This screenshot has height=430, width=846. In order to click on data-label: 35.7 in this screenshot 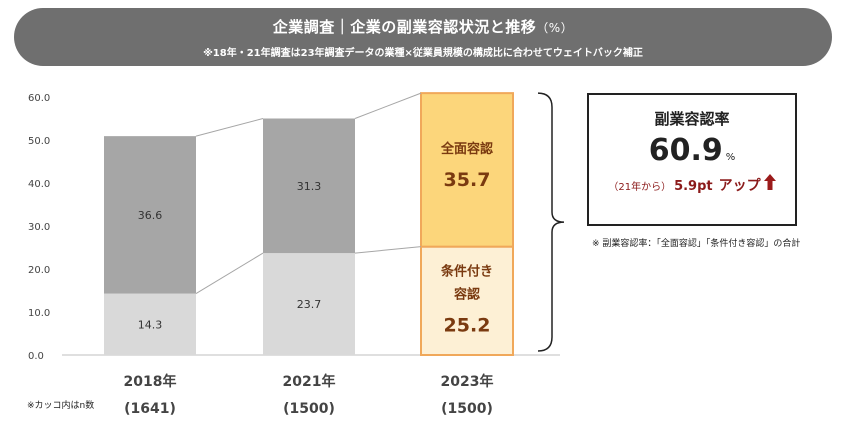, I will do `click(467, 180)`.